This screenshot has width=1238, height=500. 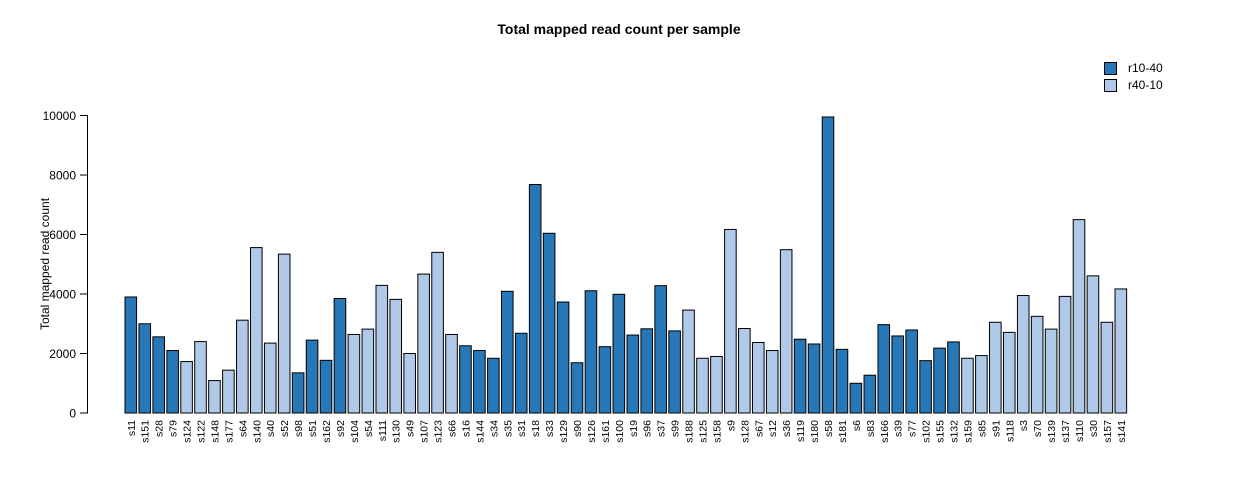 I want to click on x-tick-label-s158: s158, so click(x=717, y=431).